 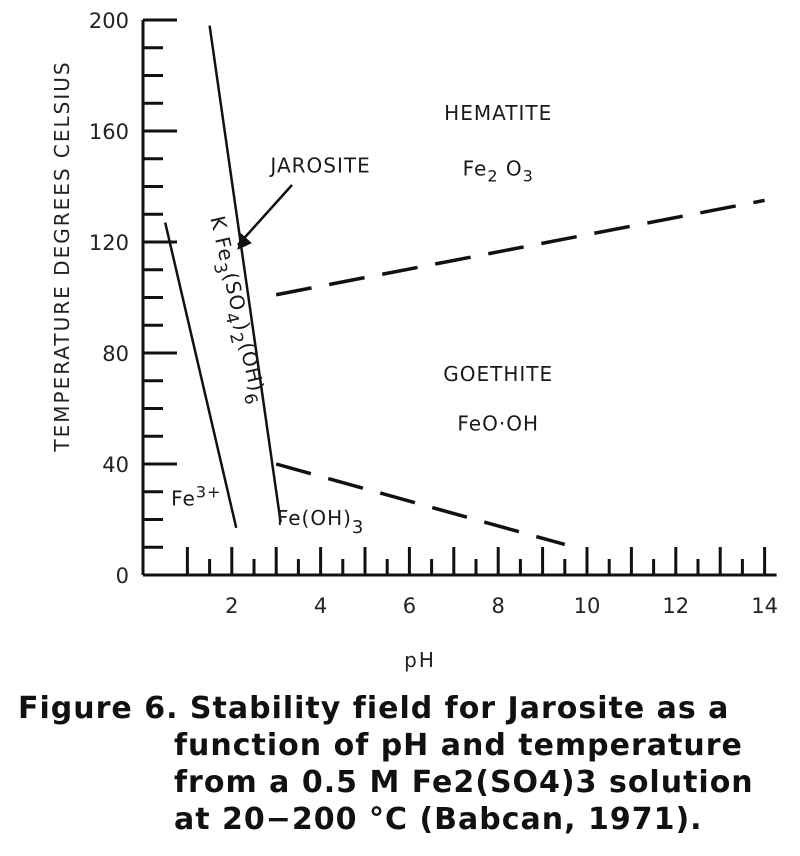 What do you see at coordinates (458, 745) in the screenshot?
I see `caption-line-2: function of pH and temperature` at bounding box center [458, 745].